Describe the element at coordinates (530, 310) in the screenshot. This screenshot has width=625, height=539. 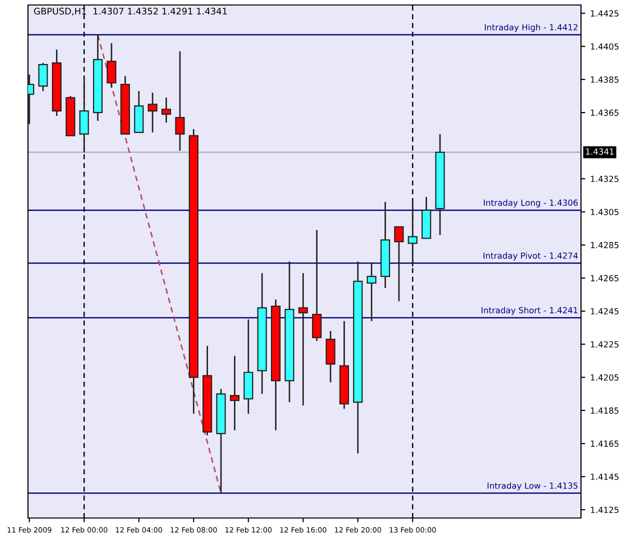
I see `ref-line-label: Intraday Short - 1.4241` at that location.